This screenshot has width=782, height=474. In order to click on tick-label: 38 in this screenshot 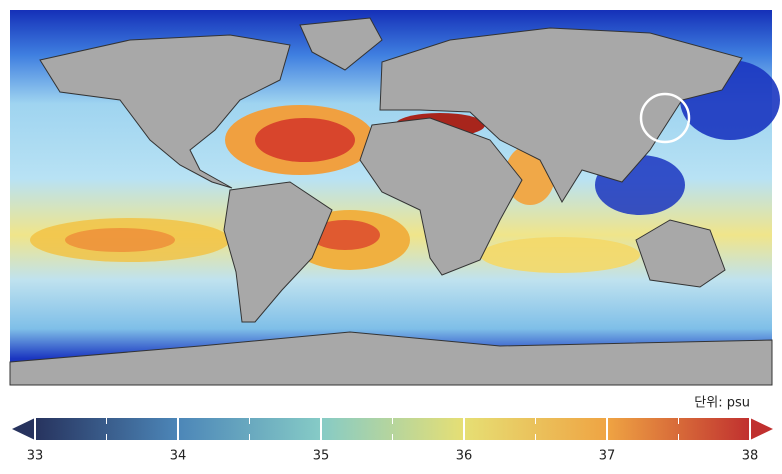, I will do `click(750, 456)`.